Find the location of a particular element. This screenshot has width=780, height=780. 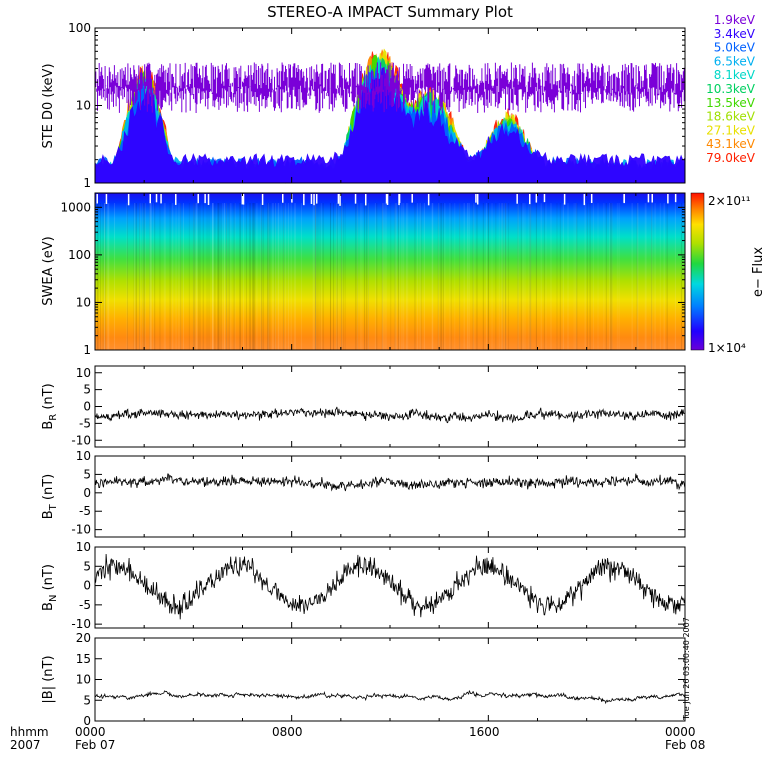

mag-ylabel: BT (nT) is located at coordinates (50, 497).